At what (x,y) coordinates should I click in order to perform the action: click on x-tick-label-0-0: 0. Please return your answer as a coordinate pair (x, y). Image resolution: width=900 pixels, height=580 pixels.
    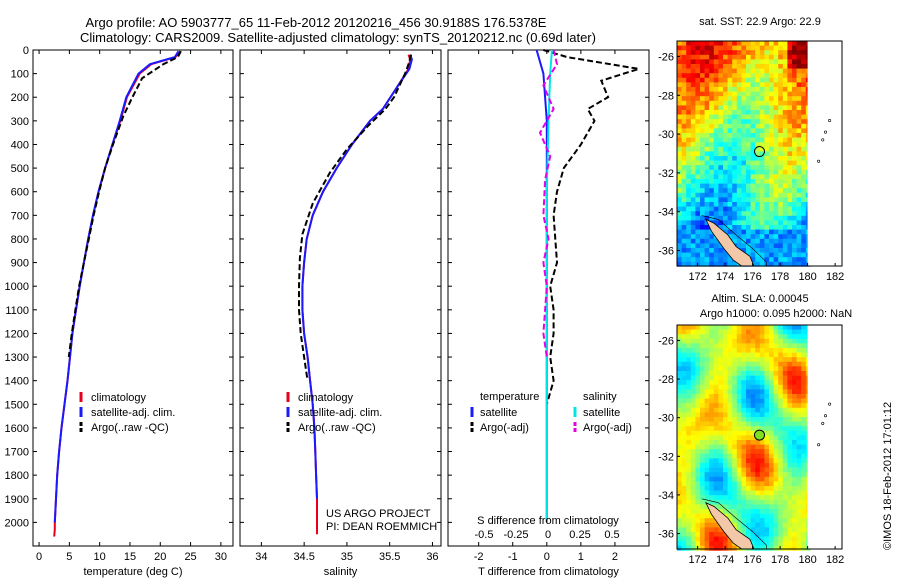
    Looking at the image, I should click on (39, 557).